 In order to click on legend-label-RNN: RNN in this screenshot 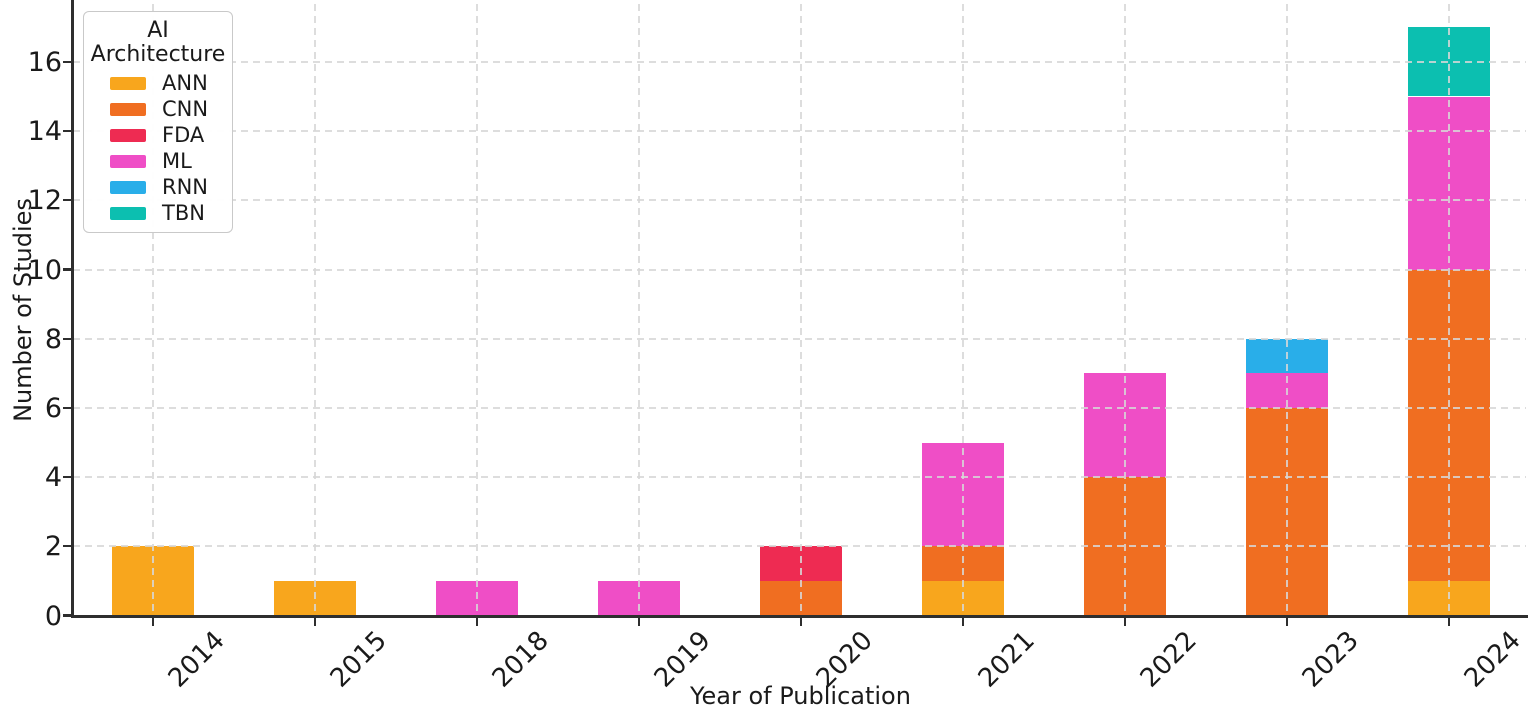, I will do `click(185, 187)`.